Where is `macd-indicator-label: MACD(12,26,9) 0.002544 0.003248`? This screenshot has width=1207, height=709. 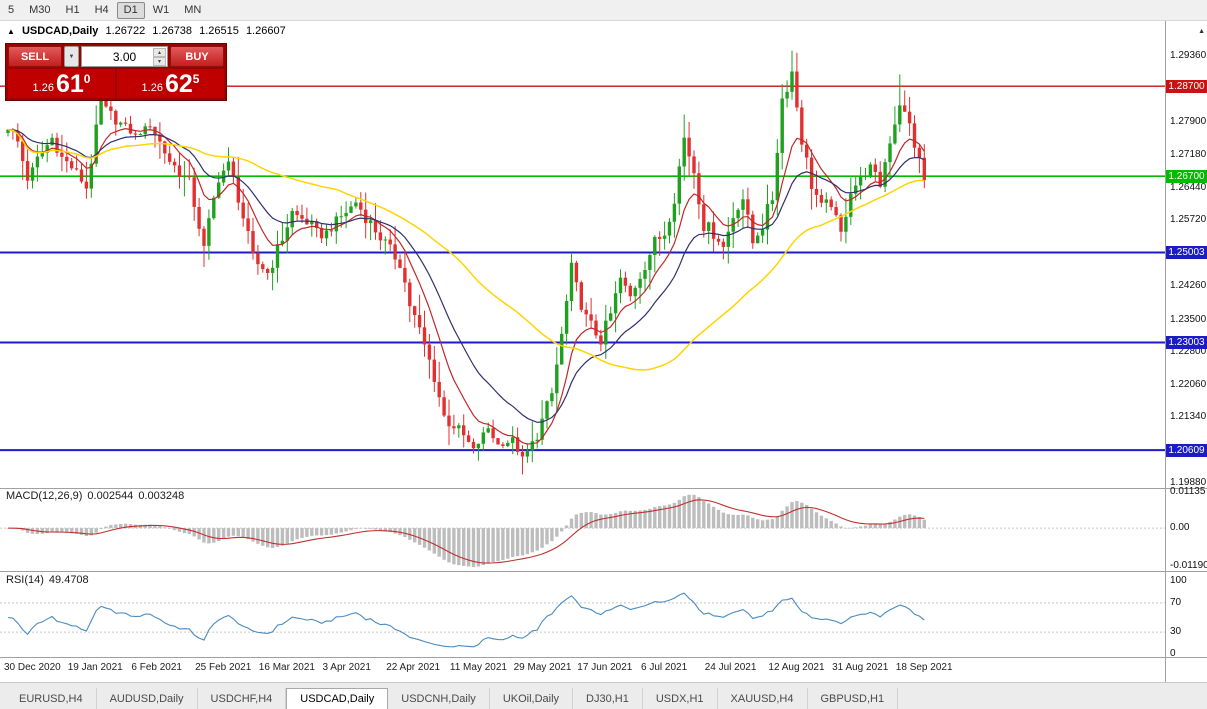 macd-indicator-label: MACD(12,26,9) 0.002544 0.003248 is located at coordinates (97, 496).